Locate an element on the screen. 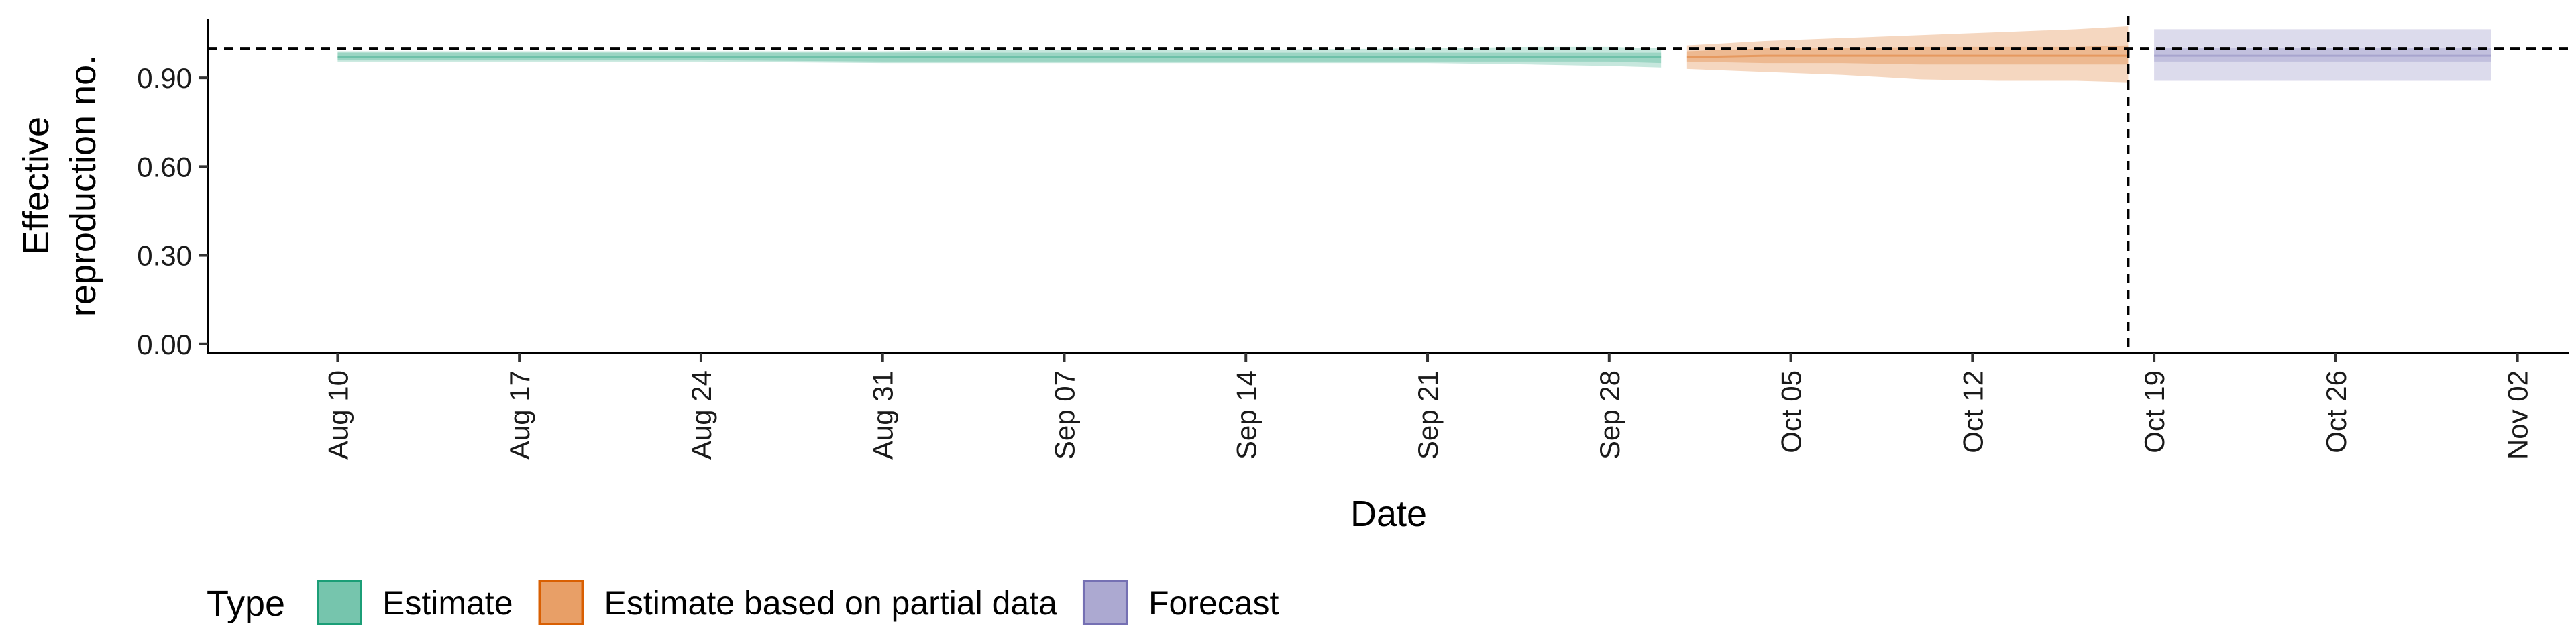  legend-title: Type is located at coordinates (246, 604).